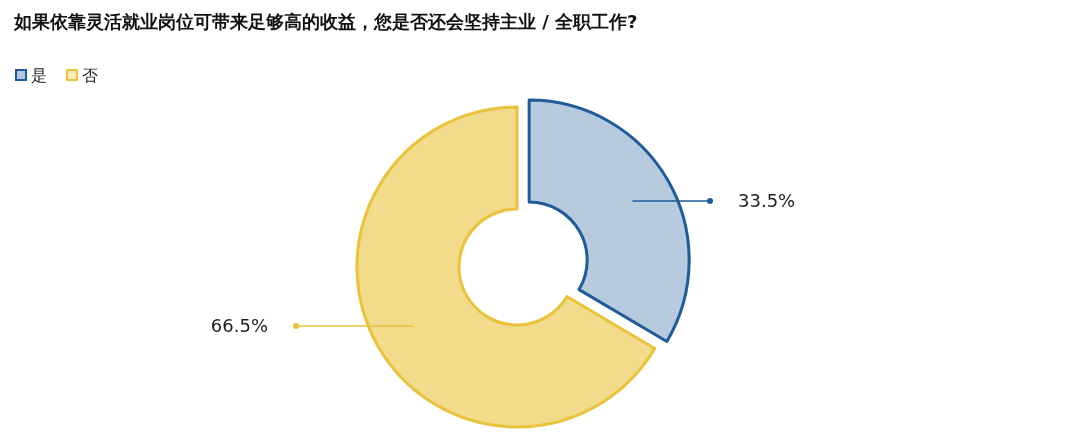 The image size is (1079, 443). What do you see at coordinates (326, 21) in the screenshot?
I see `title: 如果依靠灵活就业岗位可带来足够高的收益，您是否还会坚持主业 / 全职工作?` at bounding box center [326, 21].